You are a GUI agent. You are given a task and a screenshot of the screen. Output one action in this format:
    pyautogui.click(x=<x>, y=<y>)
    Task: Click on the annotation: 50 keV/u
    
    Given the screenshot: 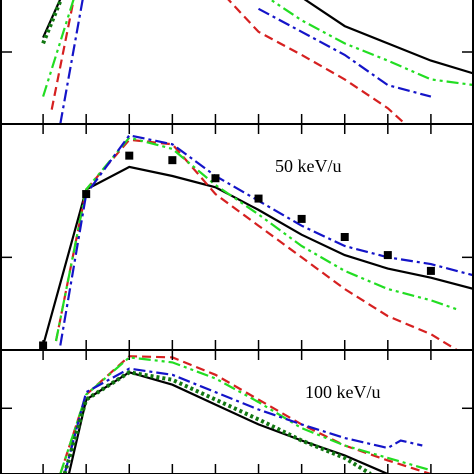 What is the action you would take?
    pyautogui.click(x=308, y=166)
    